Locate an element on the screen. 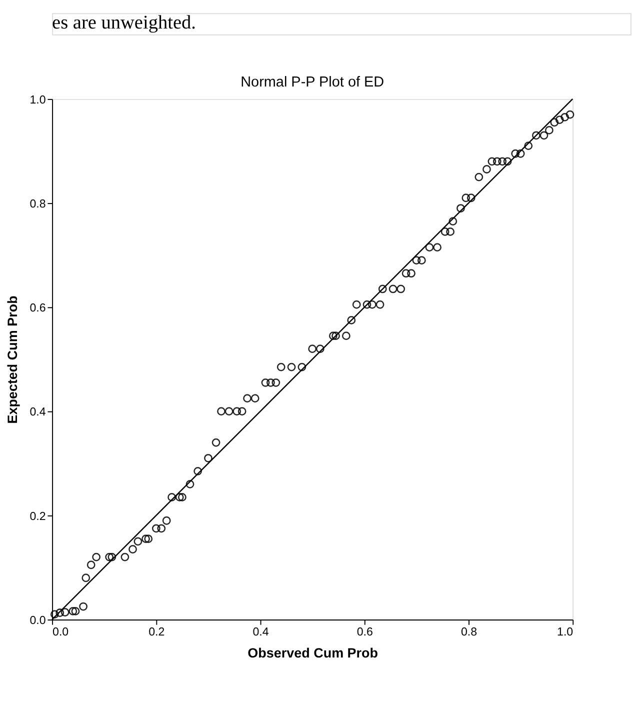 The height and width of the screenshot is (720, 643). y-tick-label: 1.0 is located at coordinates (38, 100).